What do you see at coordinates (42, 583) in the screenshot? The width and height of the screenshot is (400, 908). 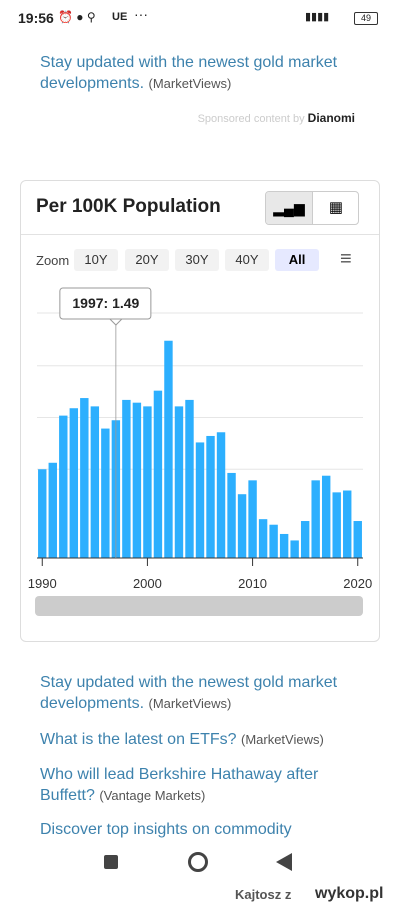 I see `x-tick-label: 1990` at bounding box center [42, 583].